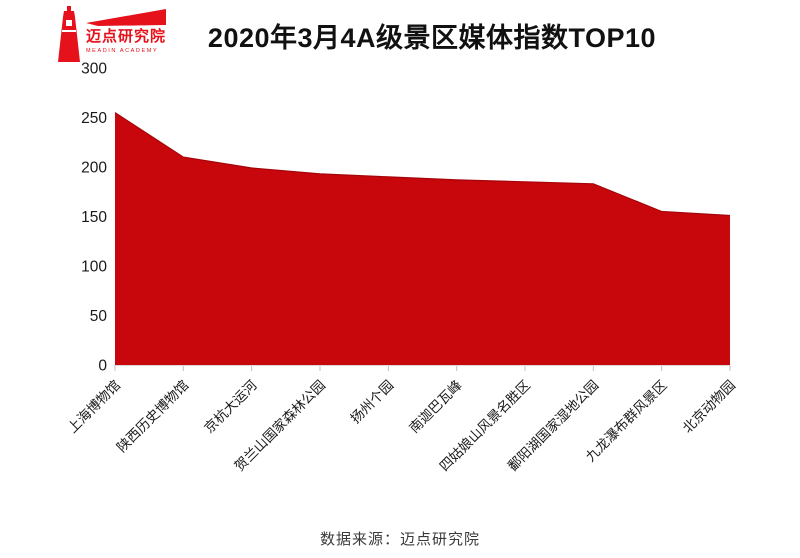 The image size is (800, 558). What do you see at coordinates (126, 17) in the screenshot?
I see `light-beam-icon` at bounding box center [126, 17].